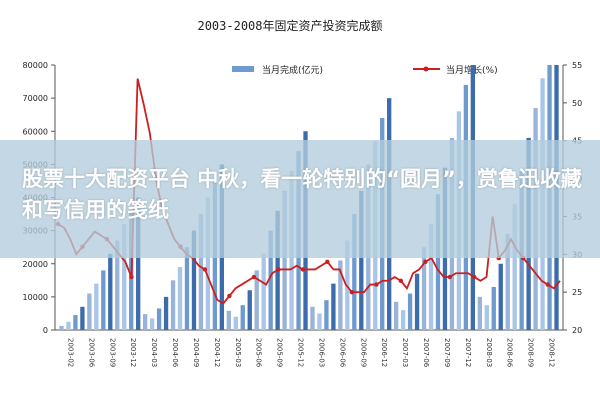  Describe the element at coordinates (342, 353) in the screenshot. I see `x-tick-label: 2006-06` at that location.